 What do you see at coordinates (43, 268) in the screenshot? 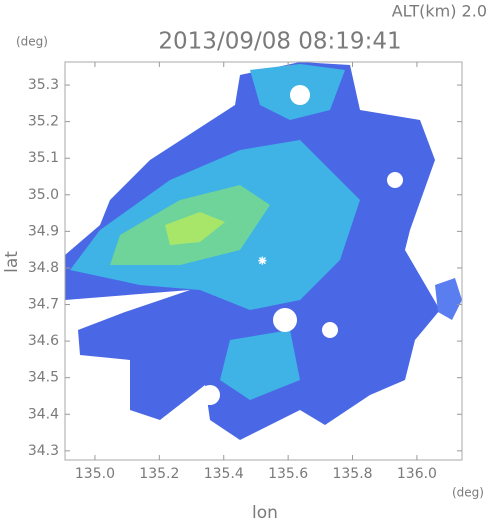
I see `y-tick-label: 34.8` at bounding box center [43, 268].